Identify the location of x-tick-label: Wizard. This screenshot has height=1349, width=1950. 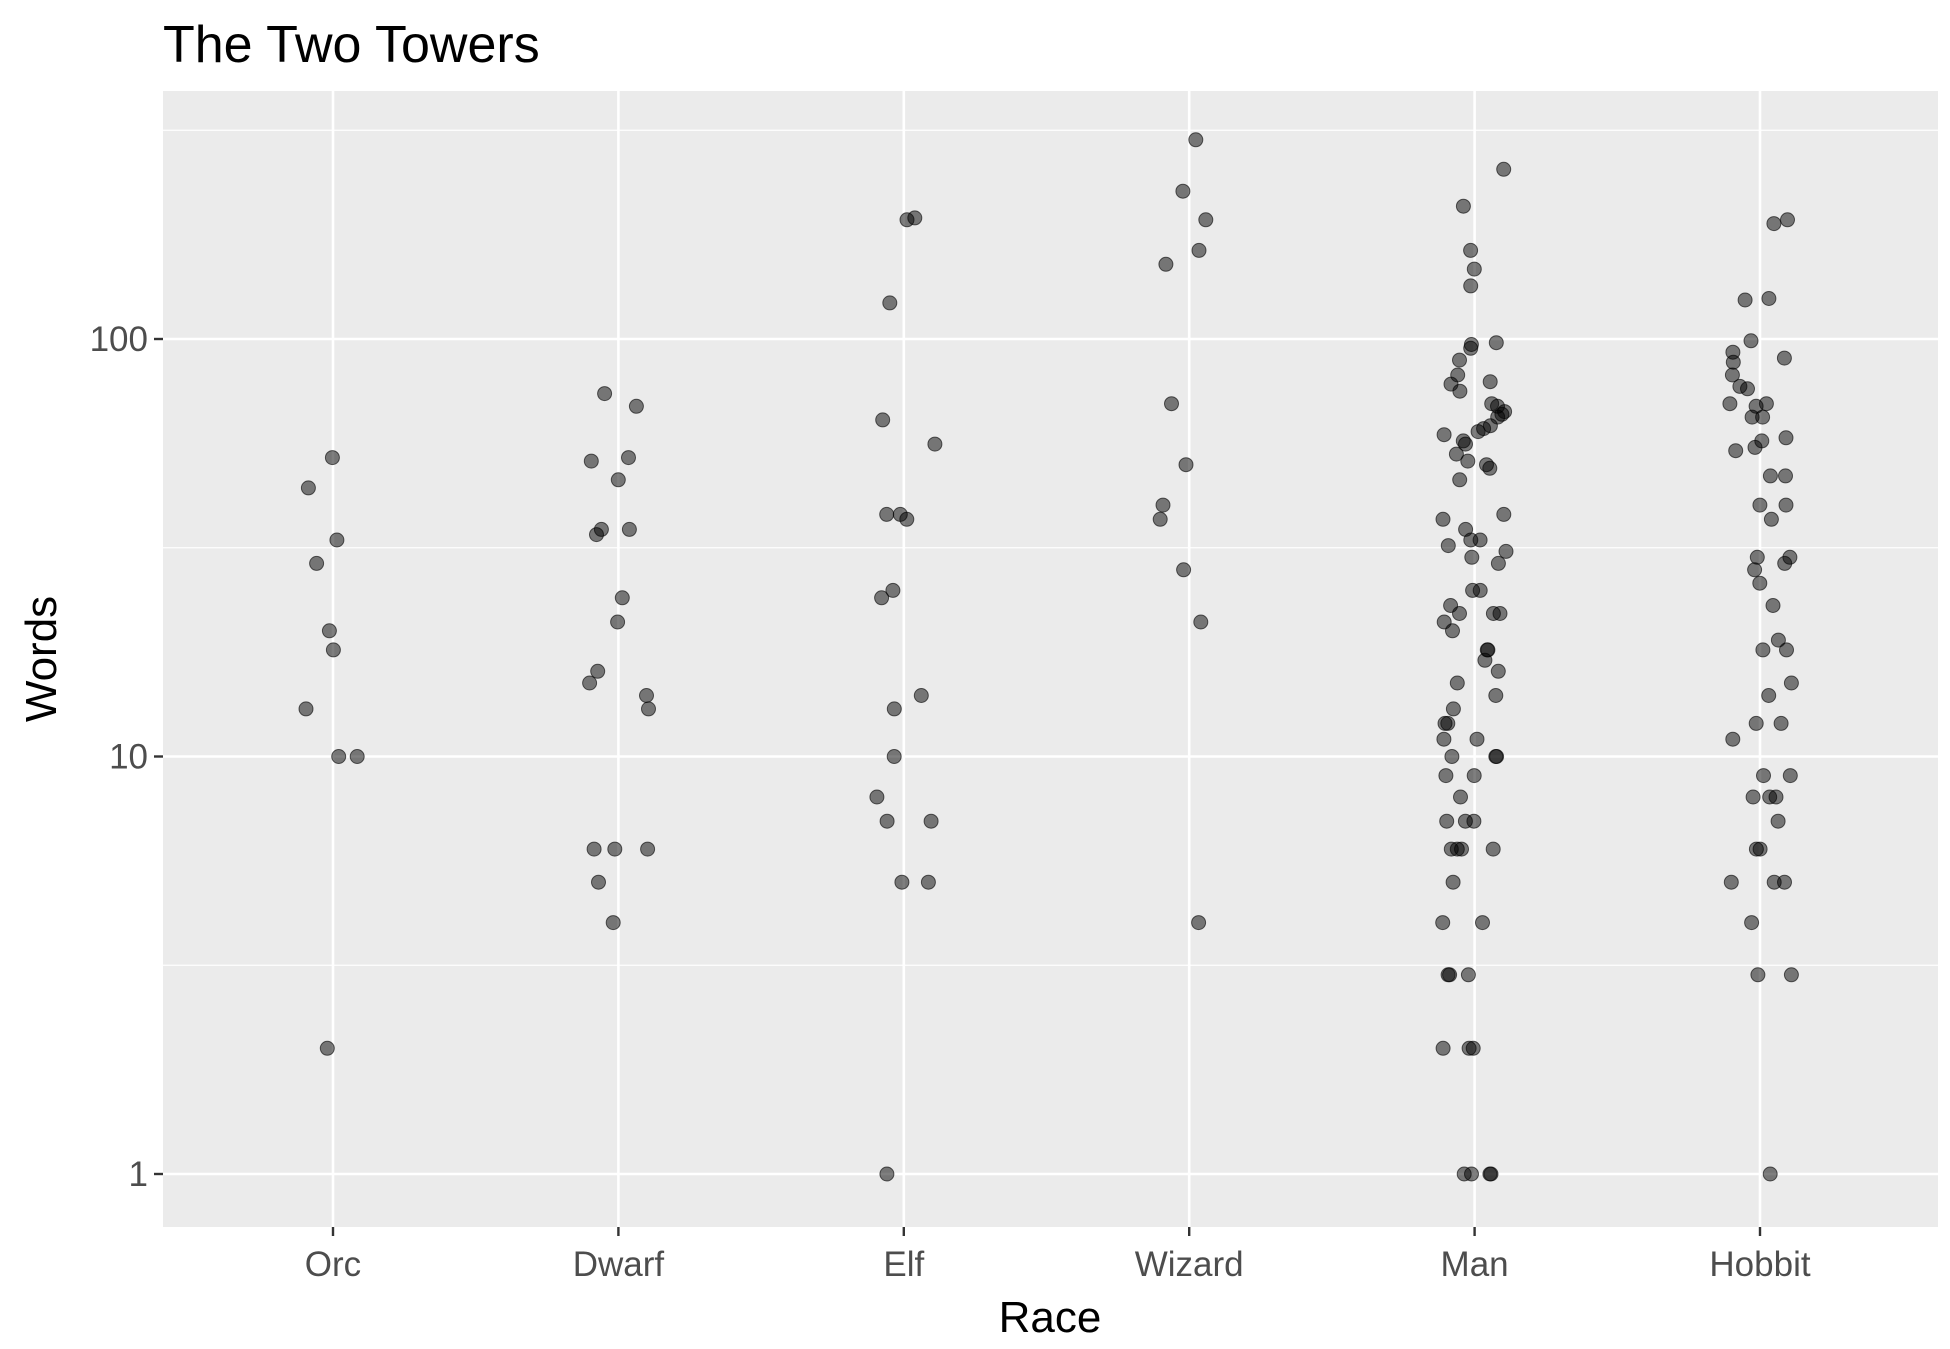
(1189, 1264).